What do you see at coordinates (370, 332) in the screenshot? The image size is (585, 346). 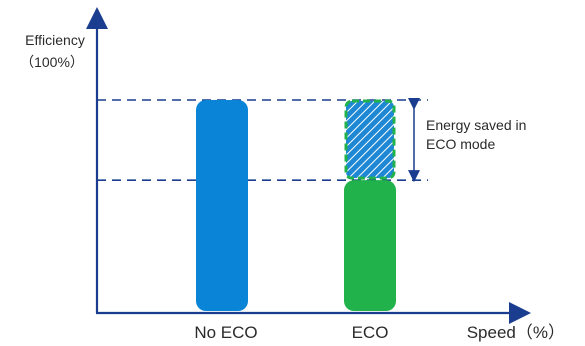 I see `category-label-eco: ECO` at bounding box center [370, 332].